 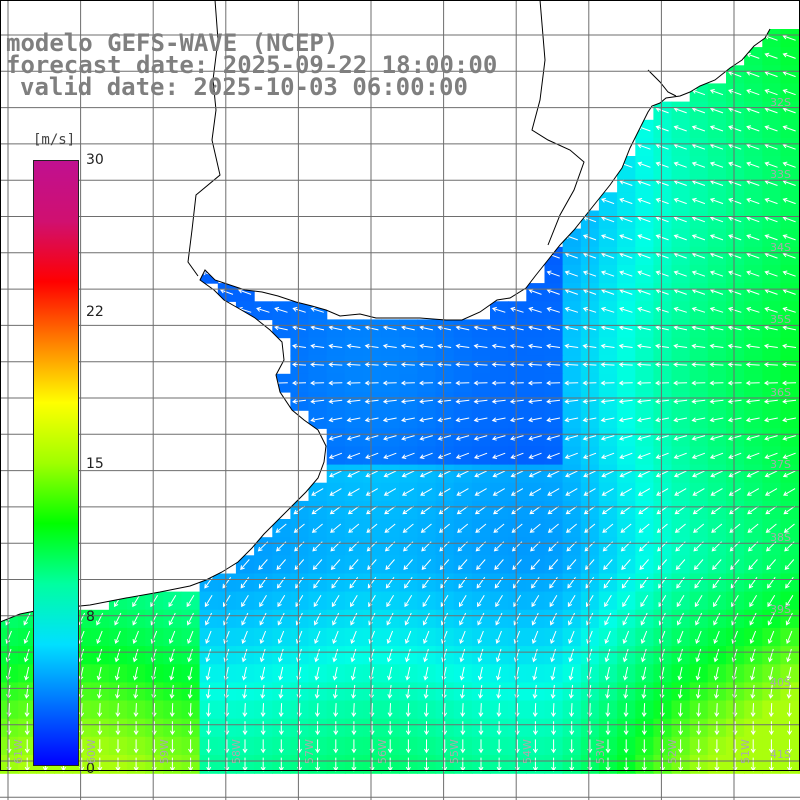 What do you see at coordinates (91, 751) in the screenshot?
I see `lon-label: 60W` at bounding box center [91, 751].